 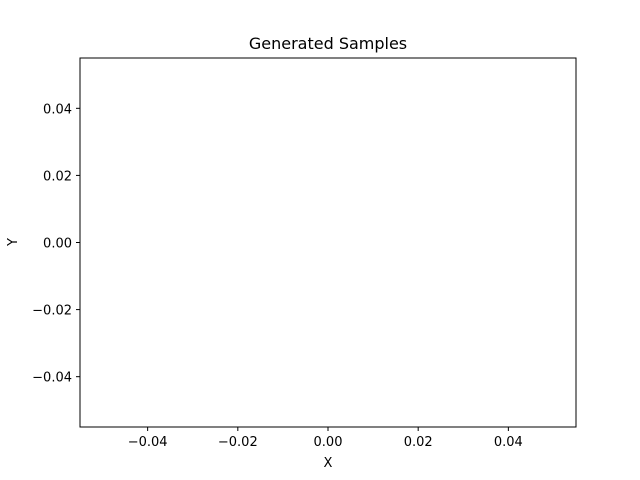 What do you see at coordinates (52, 311) in the screenshot?
I see `y-tick-label: −0.02` at bounding box center [52, 311].